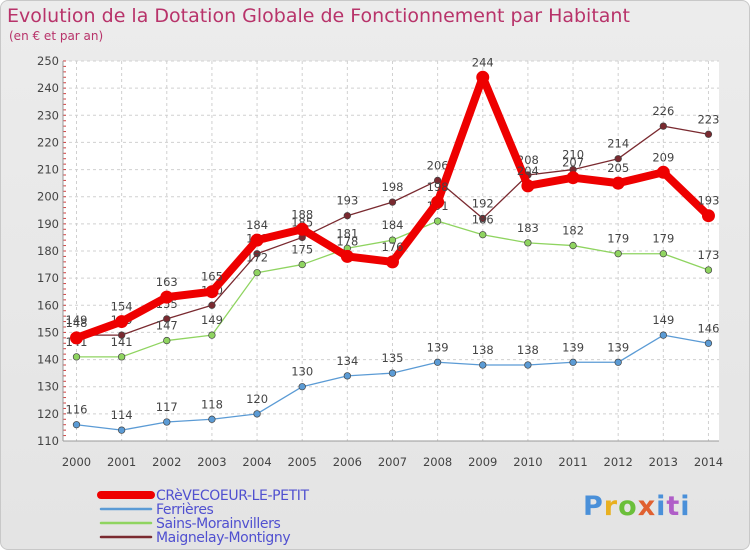 The width and height of the screenshot is (750, 550). Describe the element at coordinates (528, 228) in the screenshot. I see `data-label: 183` at that location.